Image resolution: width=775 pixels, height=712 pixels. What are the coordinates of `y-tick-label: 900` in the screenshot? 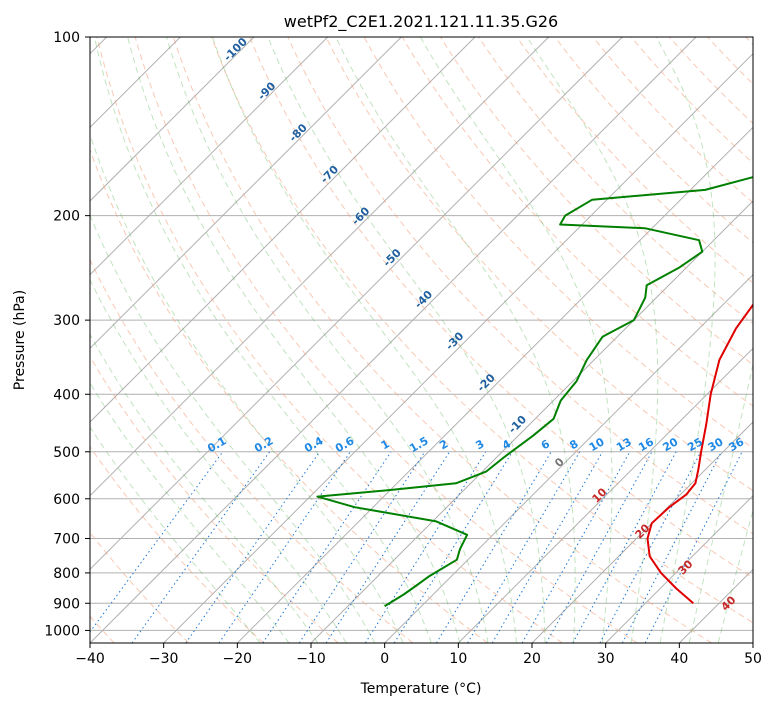 It's located at (66, 604).